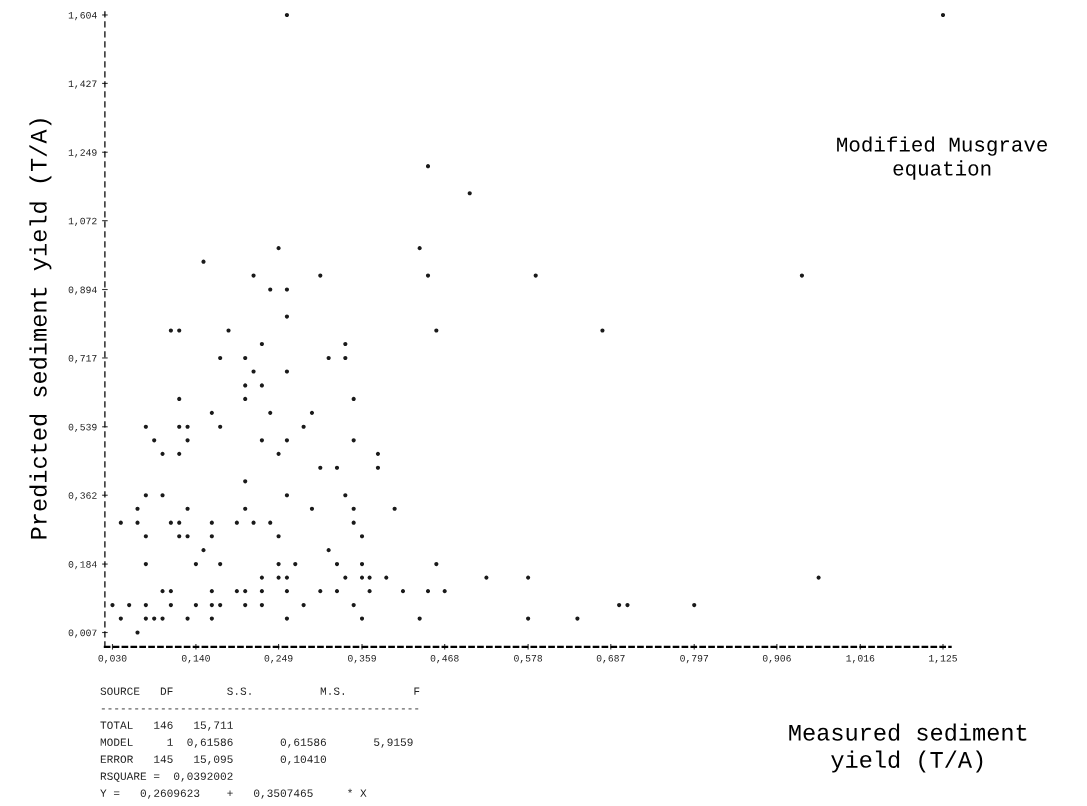  What do you see at coordinates (444, 659) in the screenshot?
I see `x-tick-label: 0,468` at bounding box center [444, 659].